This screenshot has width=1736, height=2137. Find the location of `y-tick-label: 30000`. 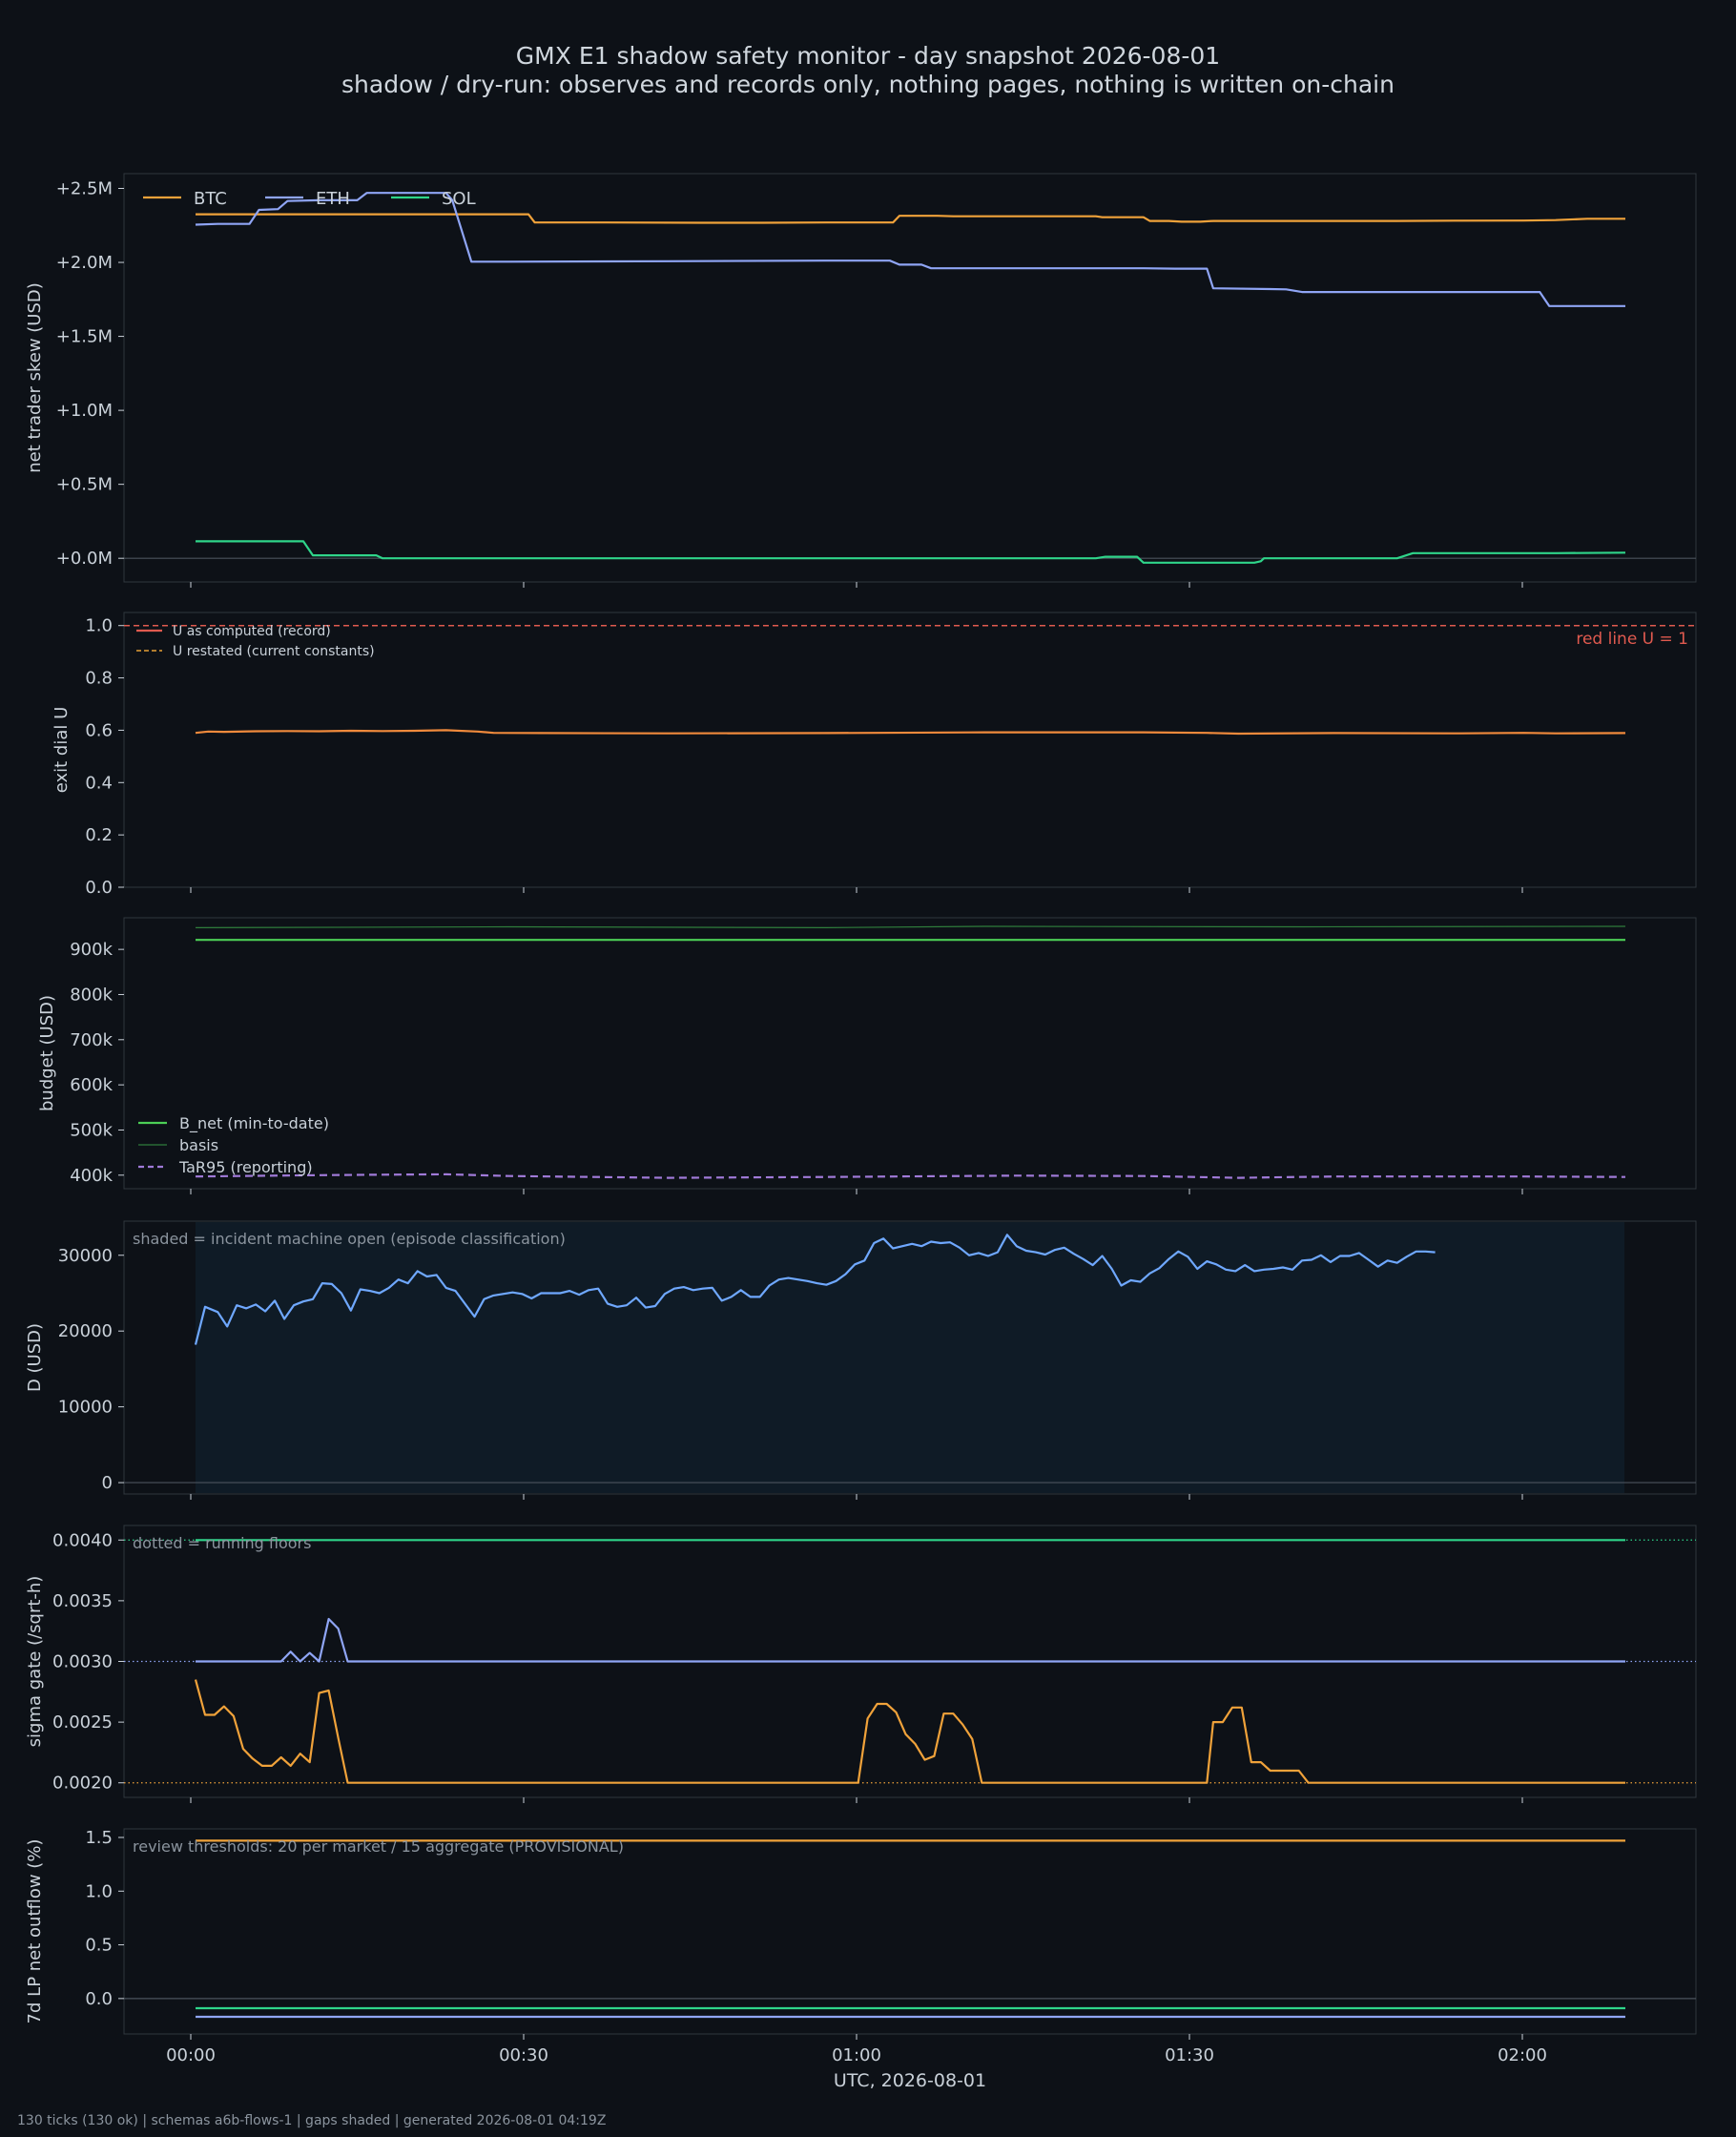

y-tick-label: 30000 is located at coordinates (86, 1256).